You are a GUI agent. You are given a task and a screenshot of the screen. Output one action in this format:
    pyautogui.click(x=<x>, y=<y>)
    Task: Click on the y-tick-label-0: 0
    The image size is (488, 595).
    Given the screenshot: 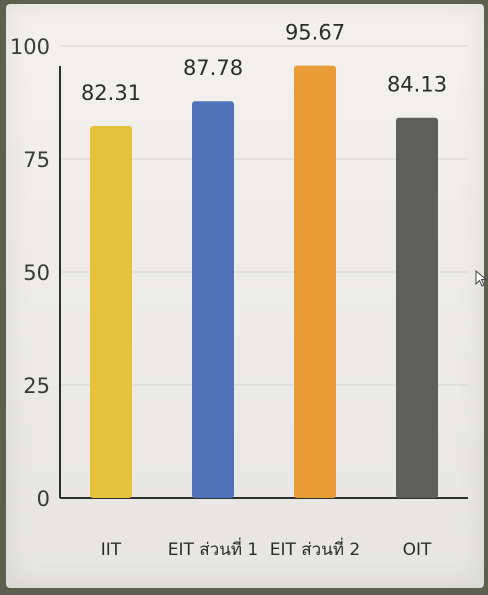 What is the action you would take?
    pyautogui.click(x=43, y=499)
    